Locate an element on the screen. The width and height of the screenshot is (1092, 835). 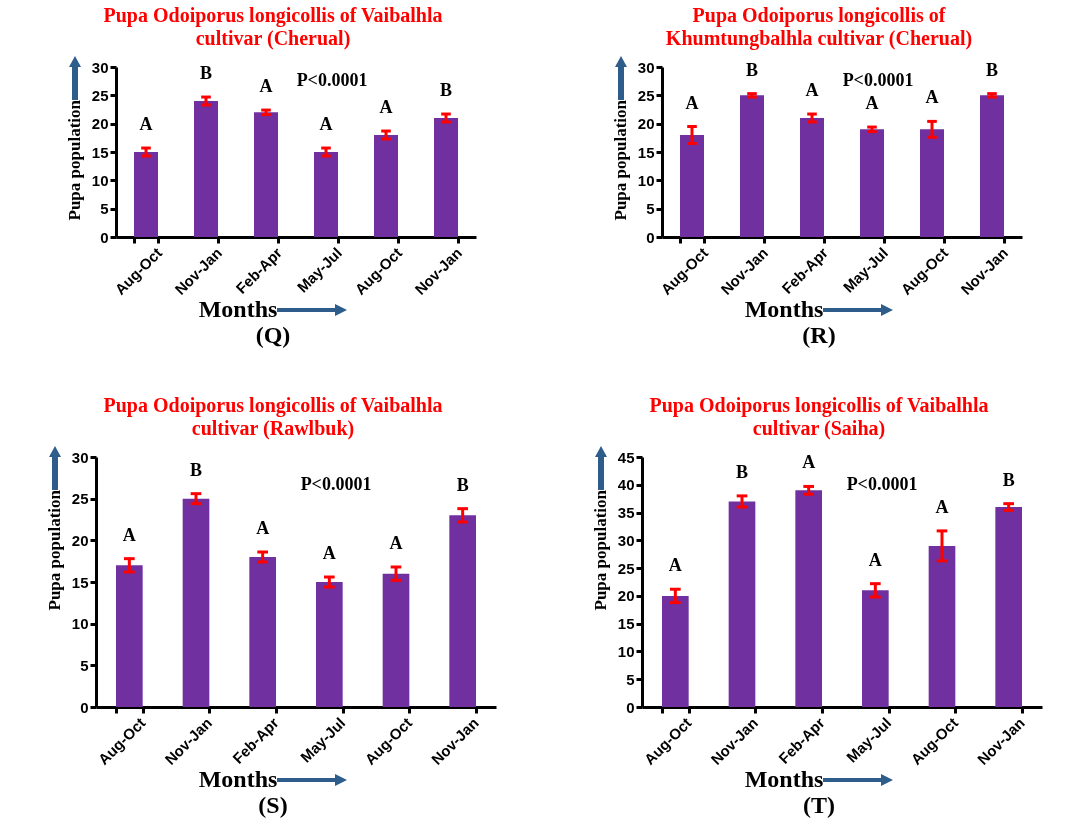
chart-title: Pupa Odoiporus longicollis of Vaibalhla cultivar (Cherual) is located at coordinates (273, 27).